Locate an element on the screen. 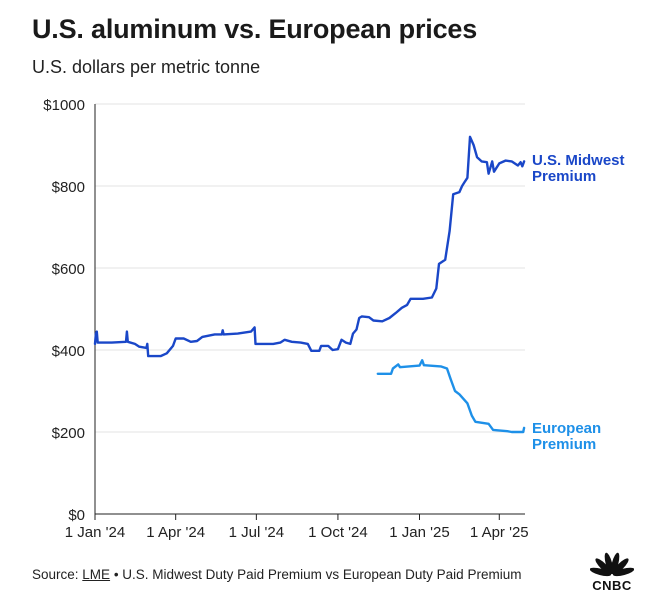  peacock-icon is located at coordinates (612, 564).